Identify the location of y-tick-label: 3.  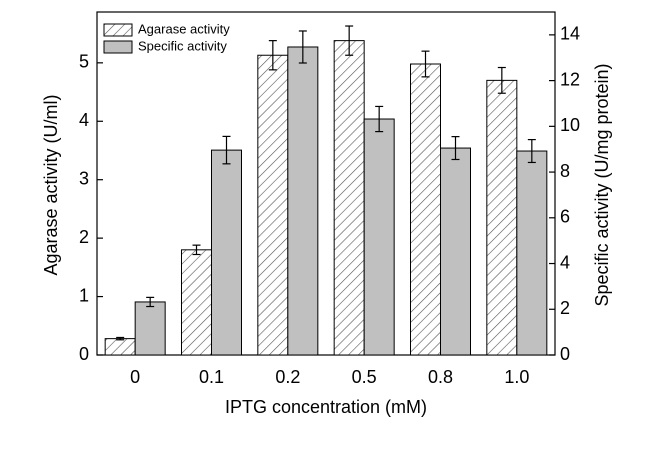
(84, 178).